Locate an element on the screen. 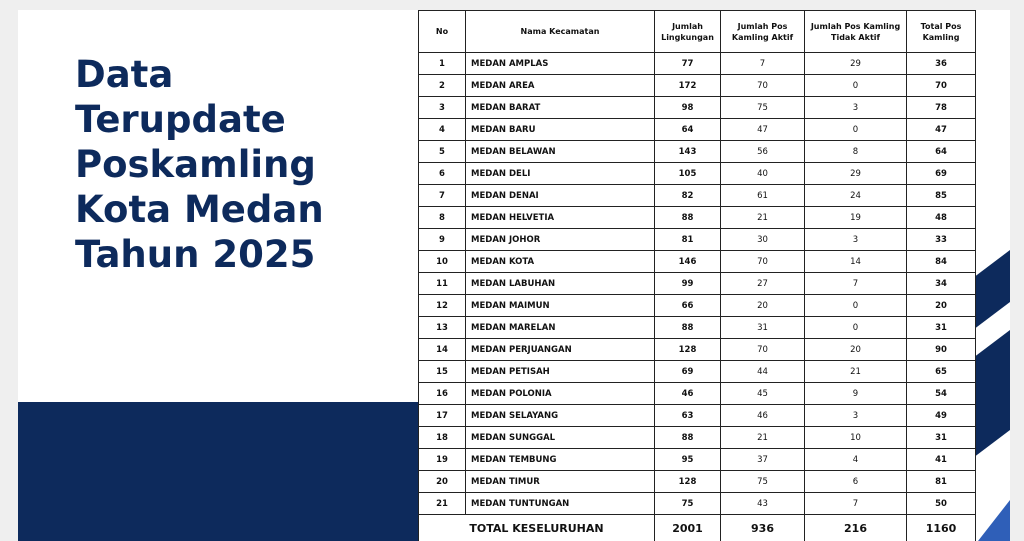 This screenshot has width=1024, height=541. column-header: Jumlah Lingkungan is located at coordinates (687, 31).